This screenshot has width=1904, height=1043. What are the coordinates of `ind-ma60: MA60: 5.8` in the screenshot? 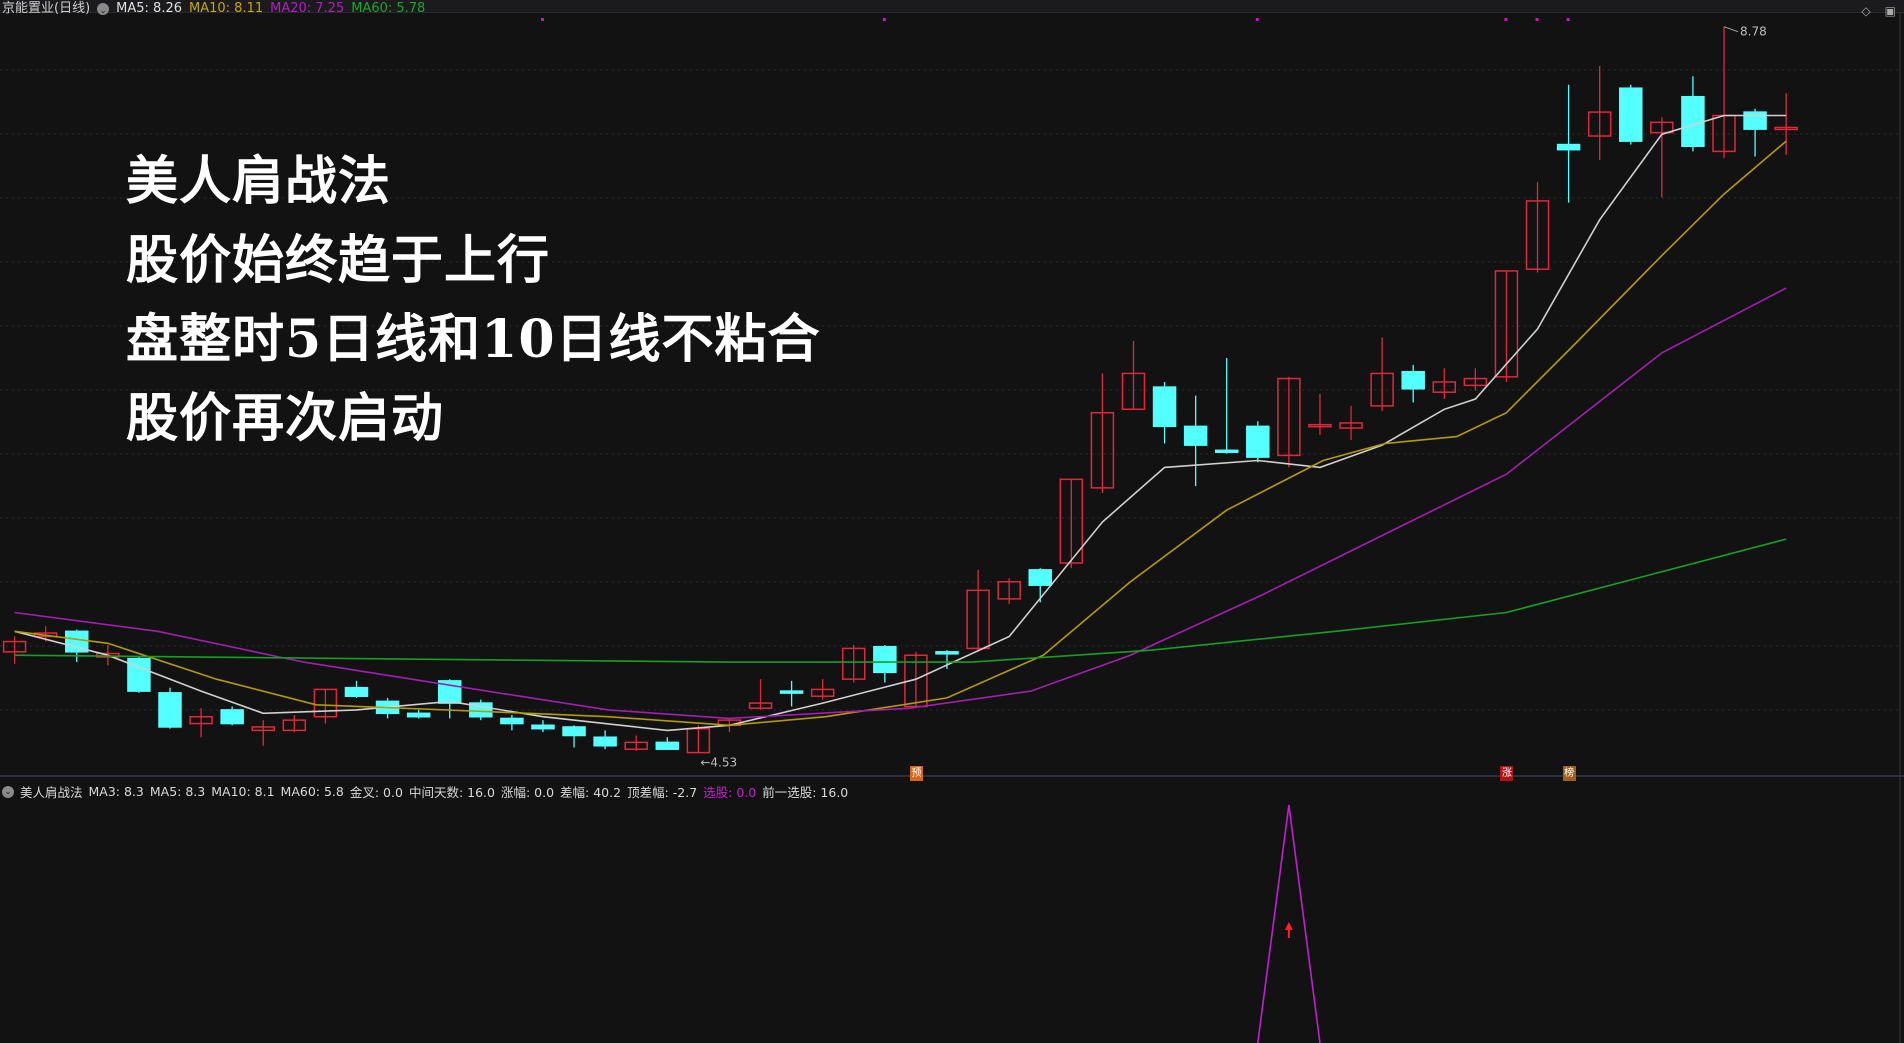 It's located at (312, 791).